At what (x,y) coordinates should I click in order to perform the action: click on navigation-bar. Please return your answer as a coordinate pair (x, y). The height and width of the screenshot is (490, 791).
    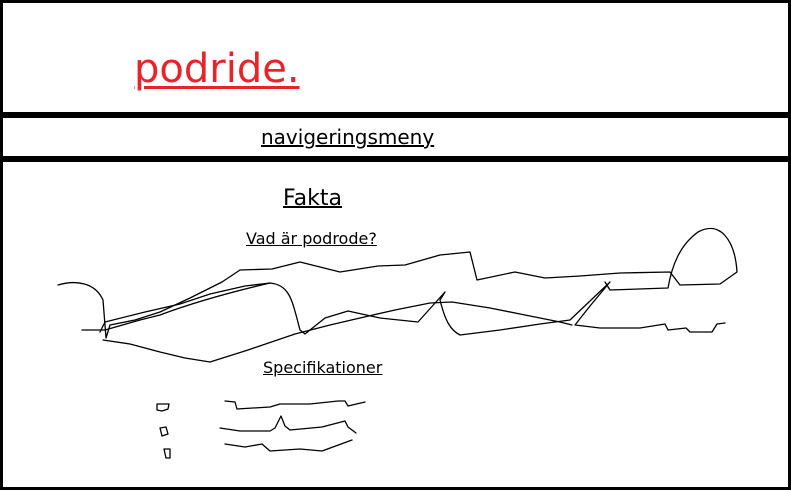
    Looking at the image, I should click on (395, 137).